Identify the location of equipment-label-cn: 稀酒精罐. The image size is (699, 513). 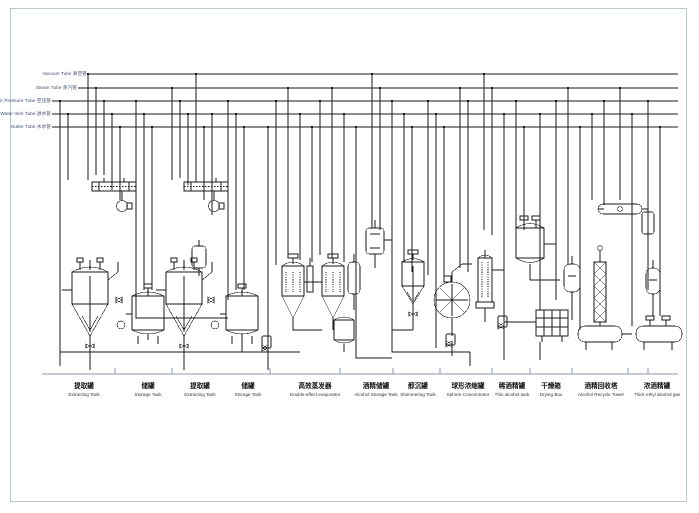
(512, 386).